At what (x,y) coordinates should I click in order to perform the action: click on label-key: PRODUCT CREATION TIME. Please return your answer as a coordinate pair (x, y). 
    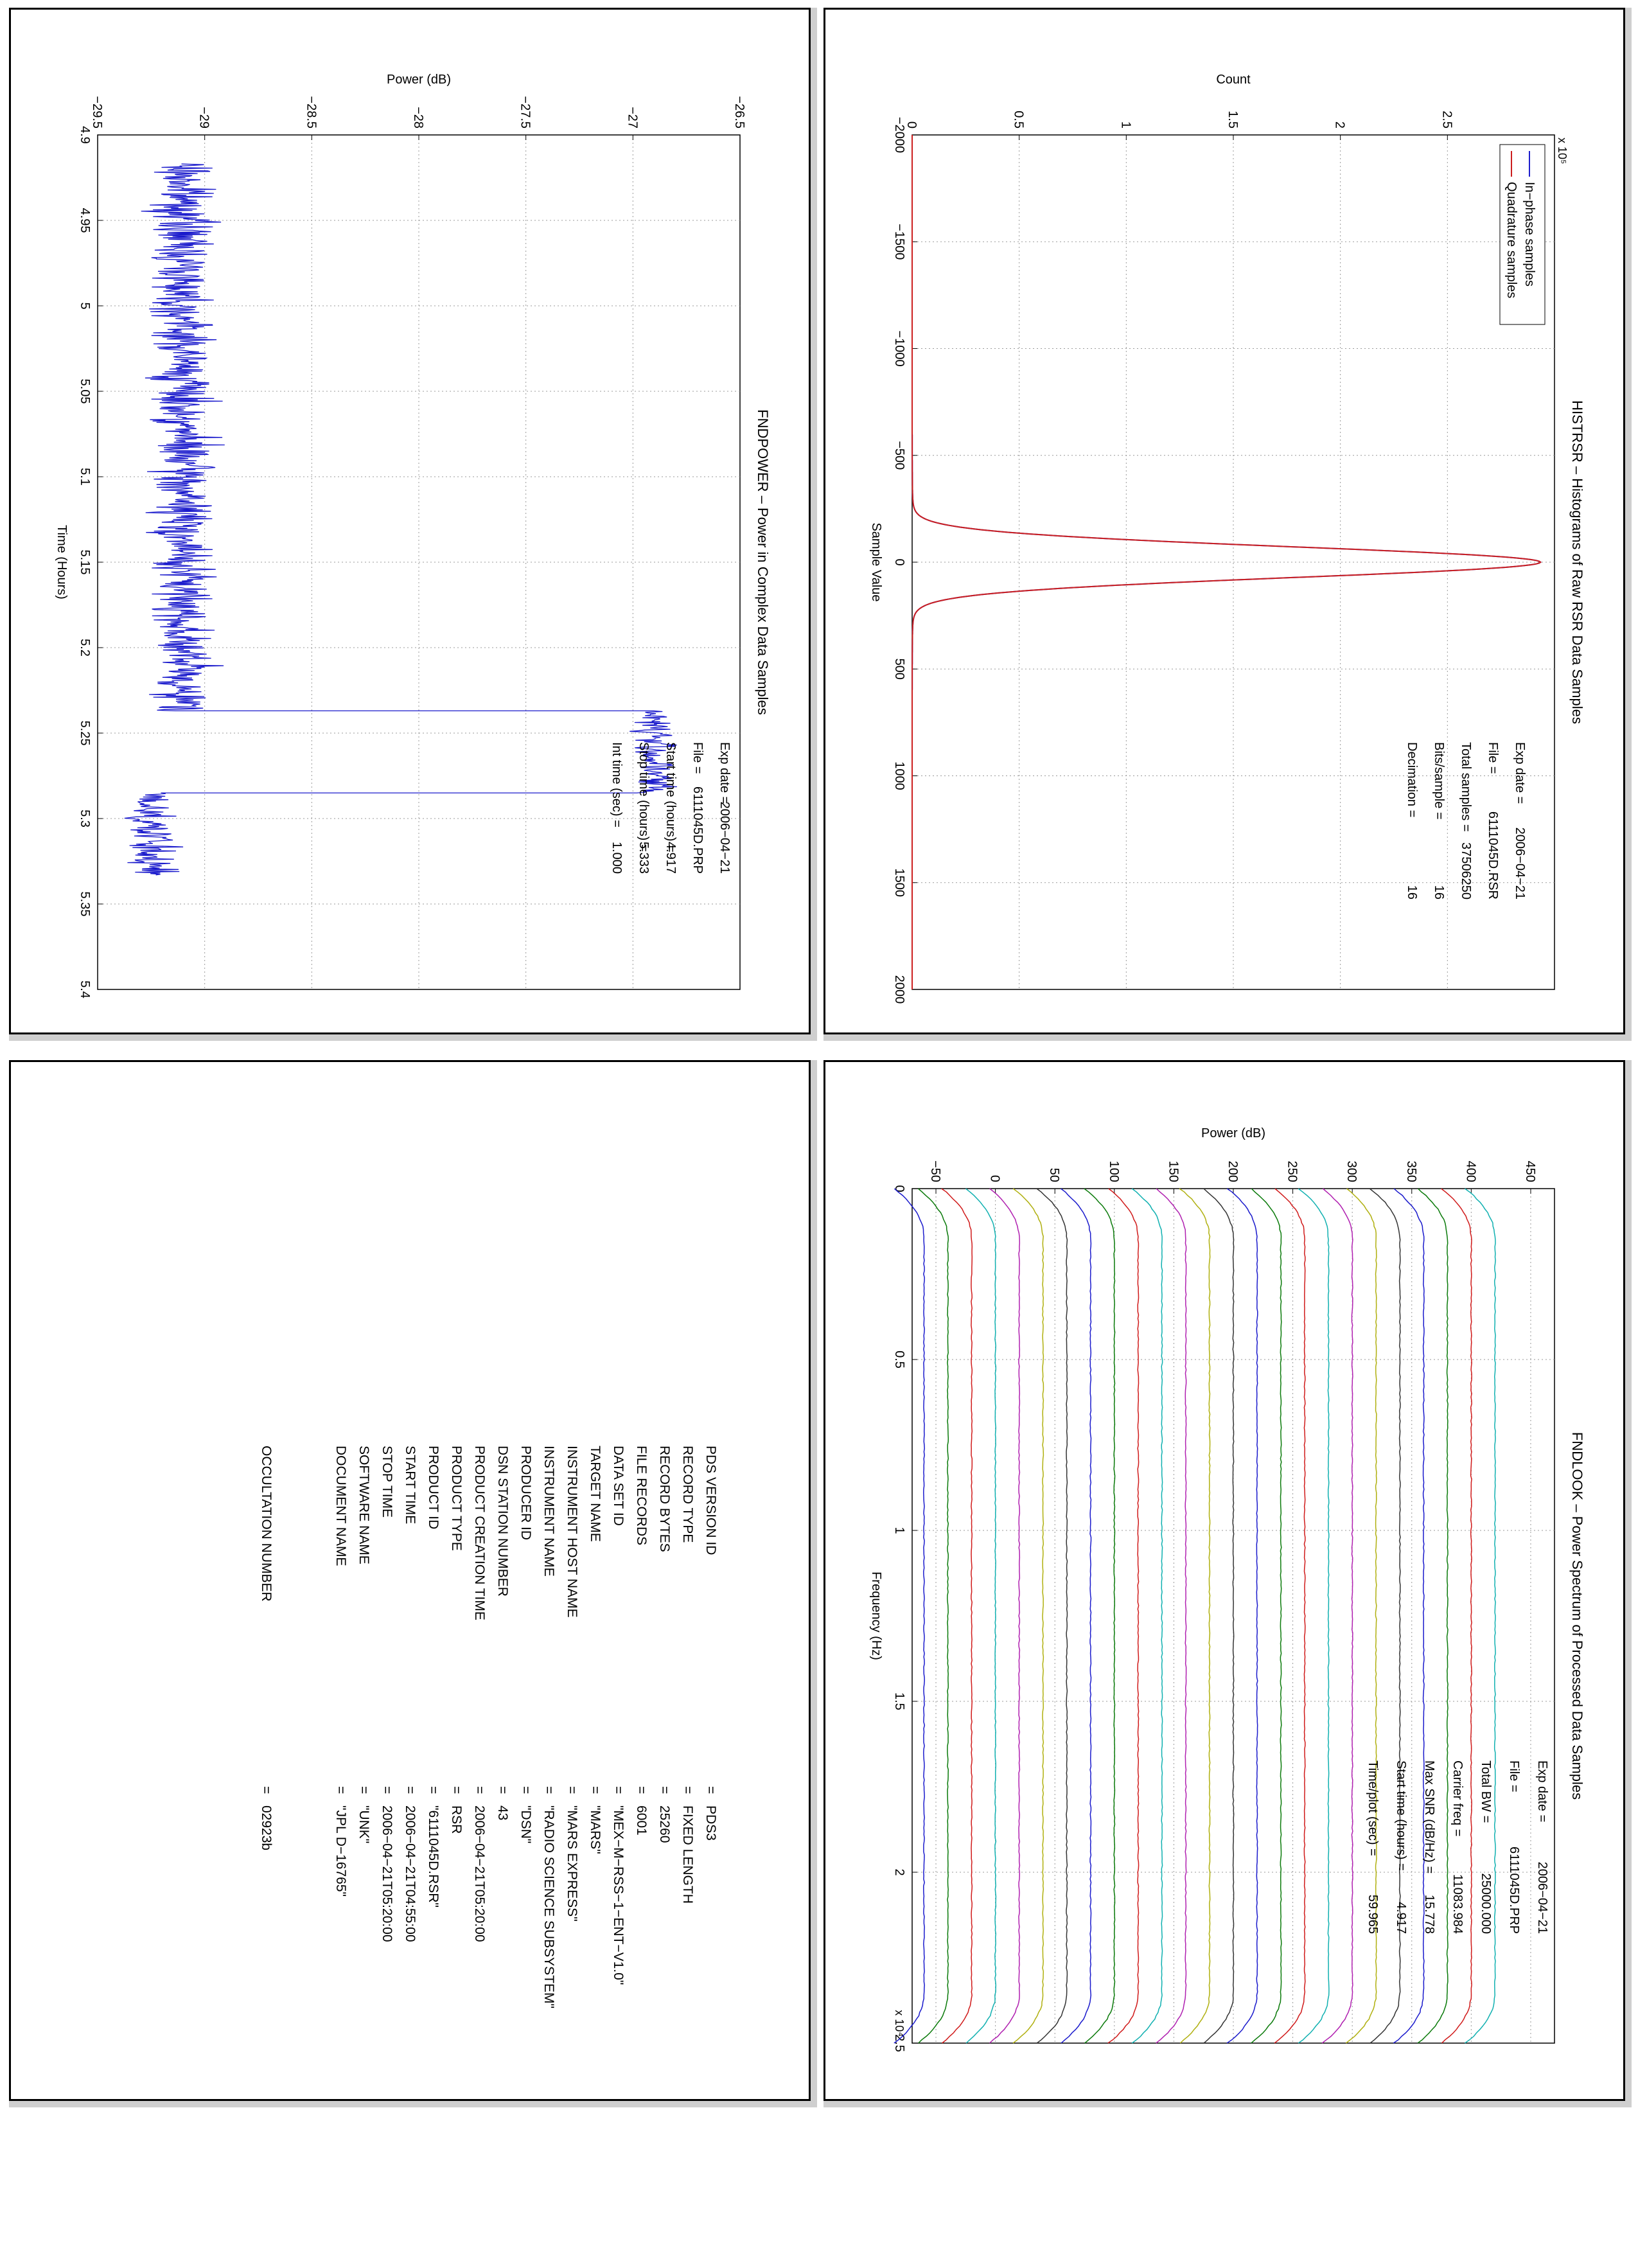
    Looking at the image, I should click on (479, 1533).